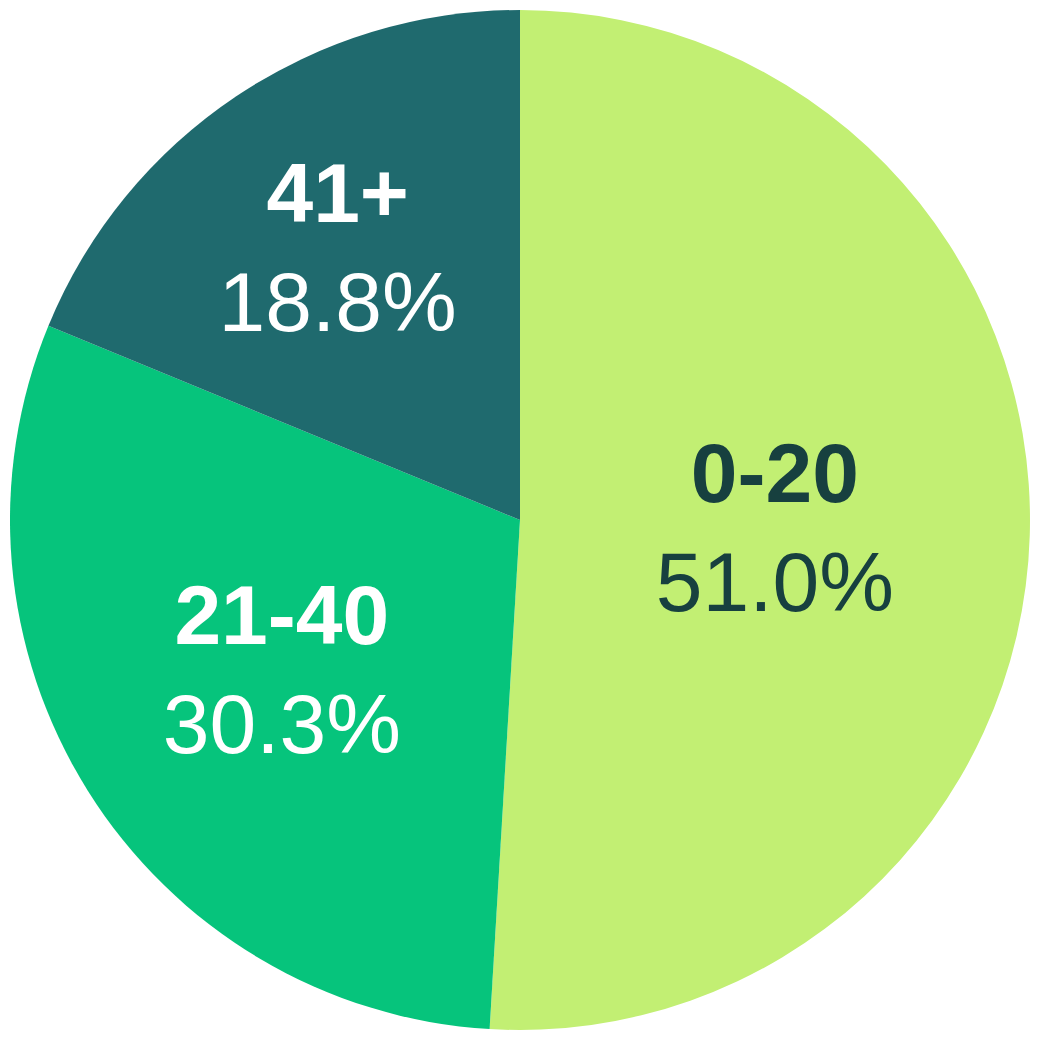 The height and width of the screenshot is (1040, 1040). Describe the element at coordinates (774, 473) in the screenshot. I see `slice-label: 0-20` at that location.